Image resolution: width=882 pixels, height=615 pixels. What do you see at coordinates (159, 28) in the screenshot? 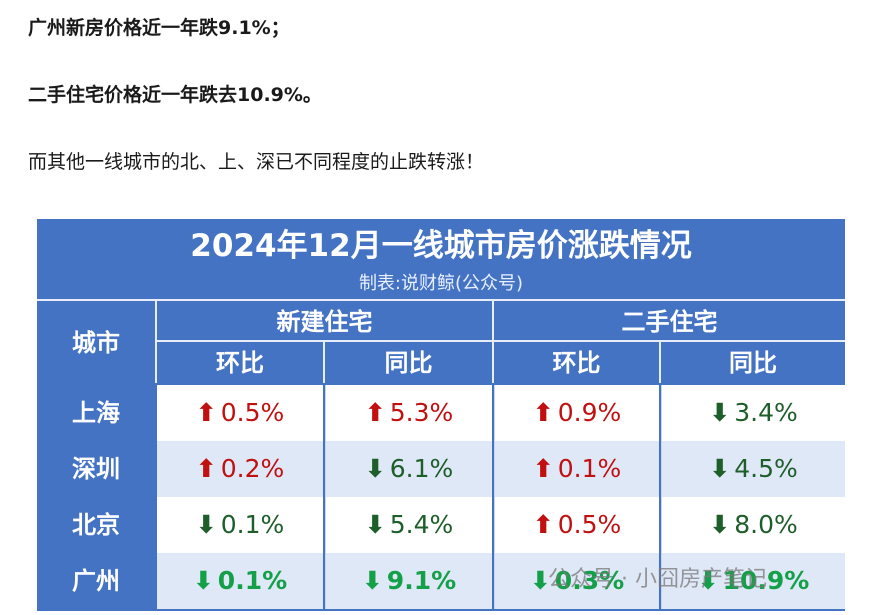
I see `paragraph-guangzhou-new-home: 广州新房价格近一年跌9.1%；` at bounding box center [159, 28].